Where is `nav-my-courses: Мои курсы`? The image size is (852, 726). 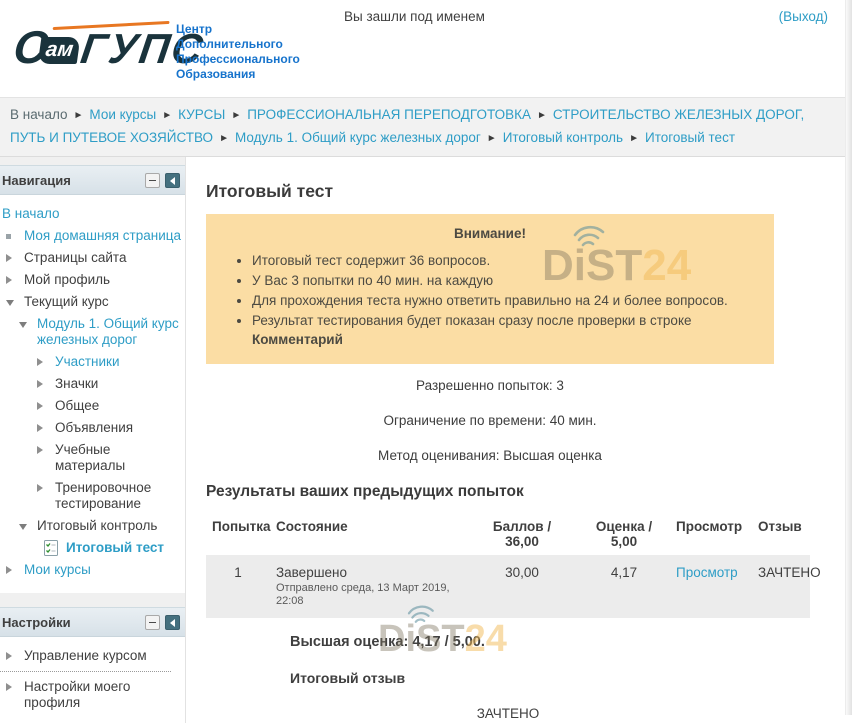
nav-my-courses: Мои курсы is located at coordinates (92, 570).